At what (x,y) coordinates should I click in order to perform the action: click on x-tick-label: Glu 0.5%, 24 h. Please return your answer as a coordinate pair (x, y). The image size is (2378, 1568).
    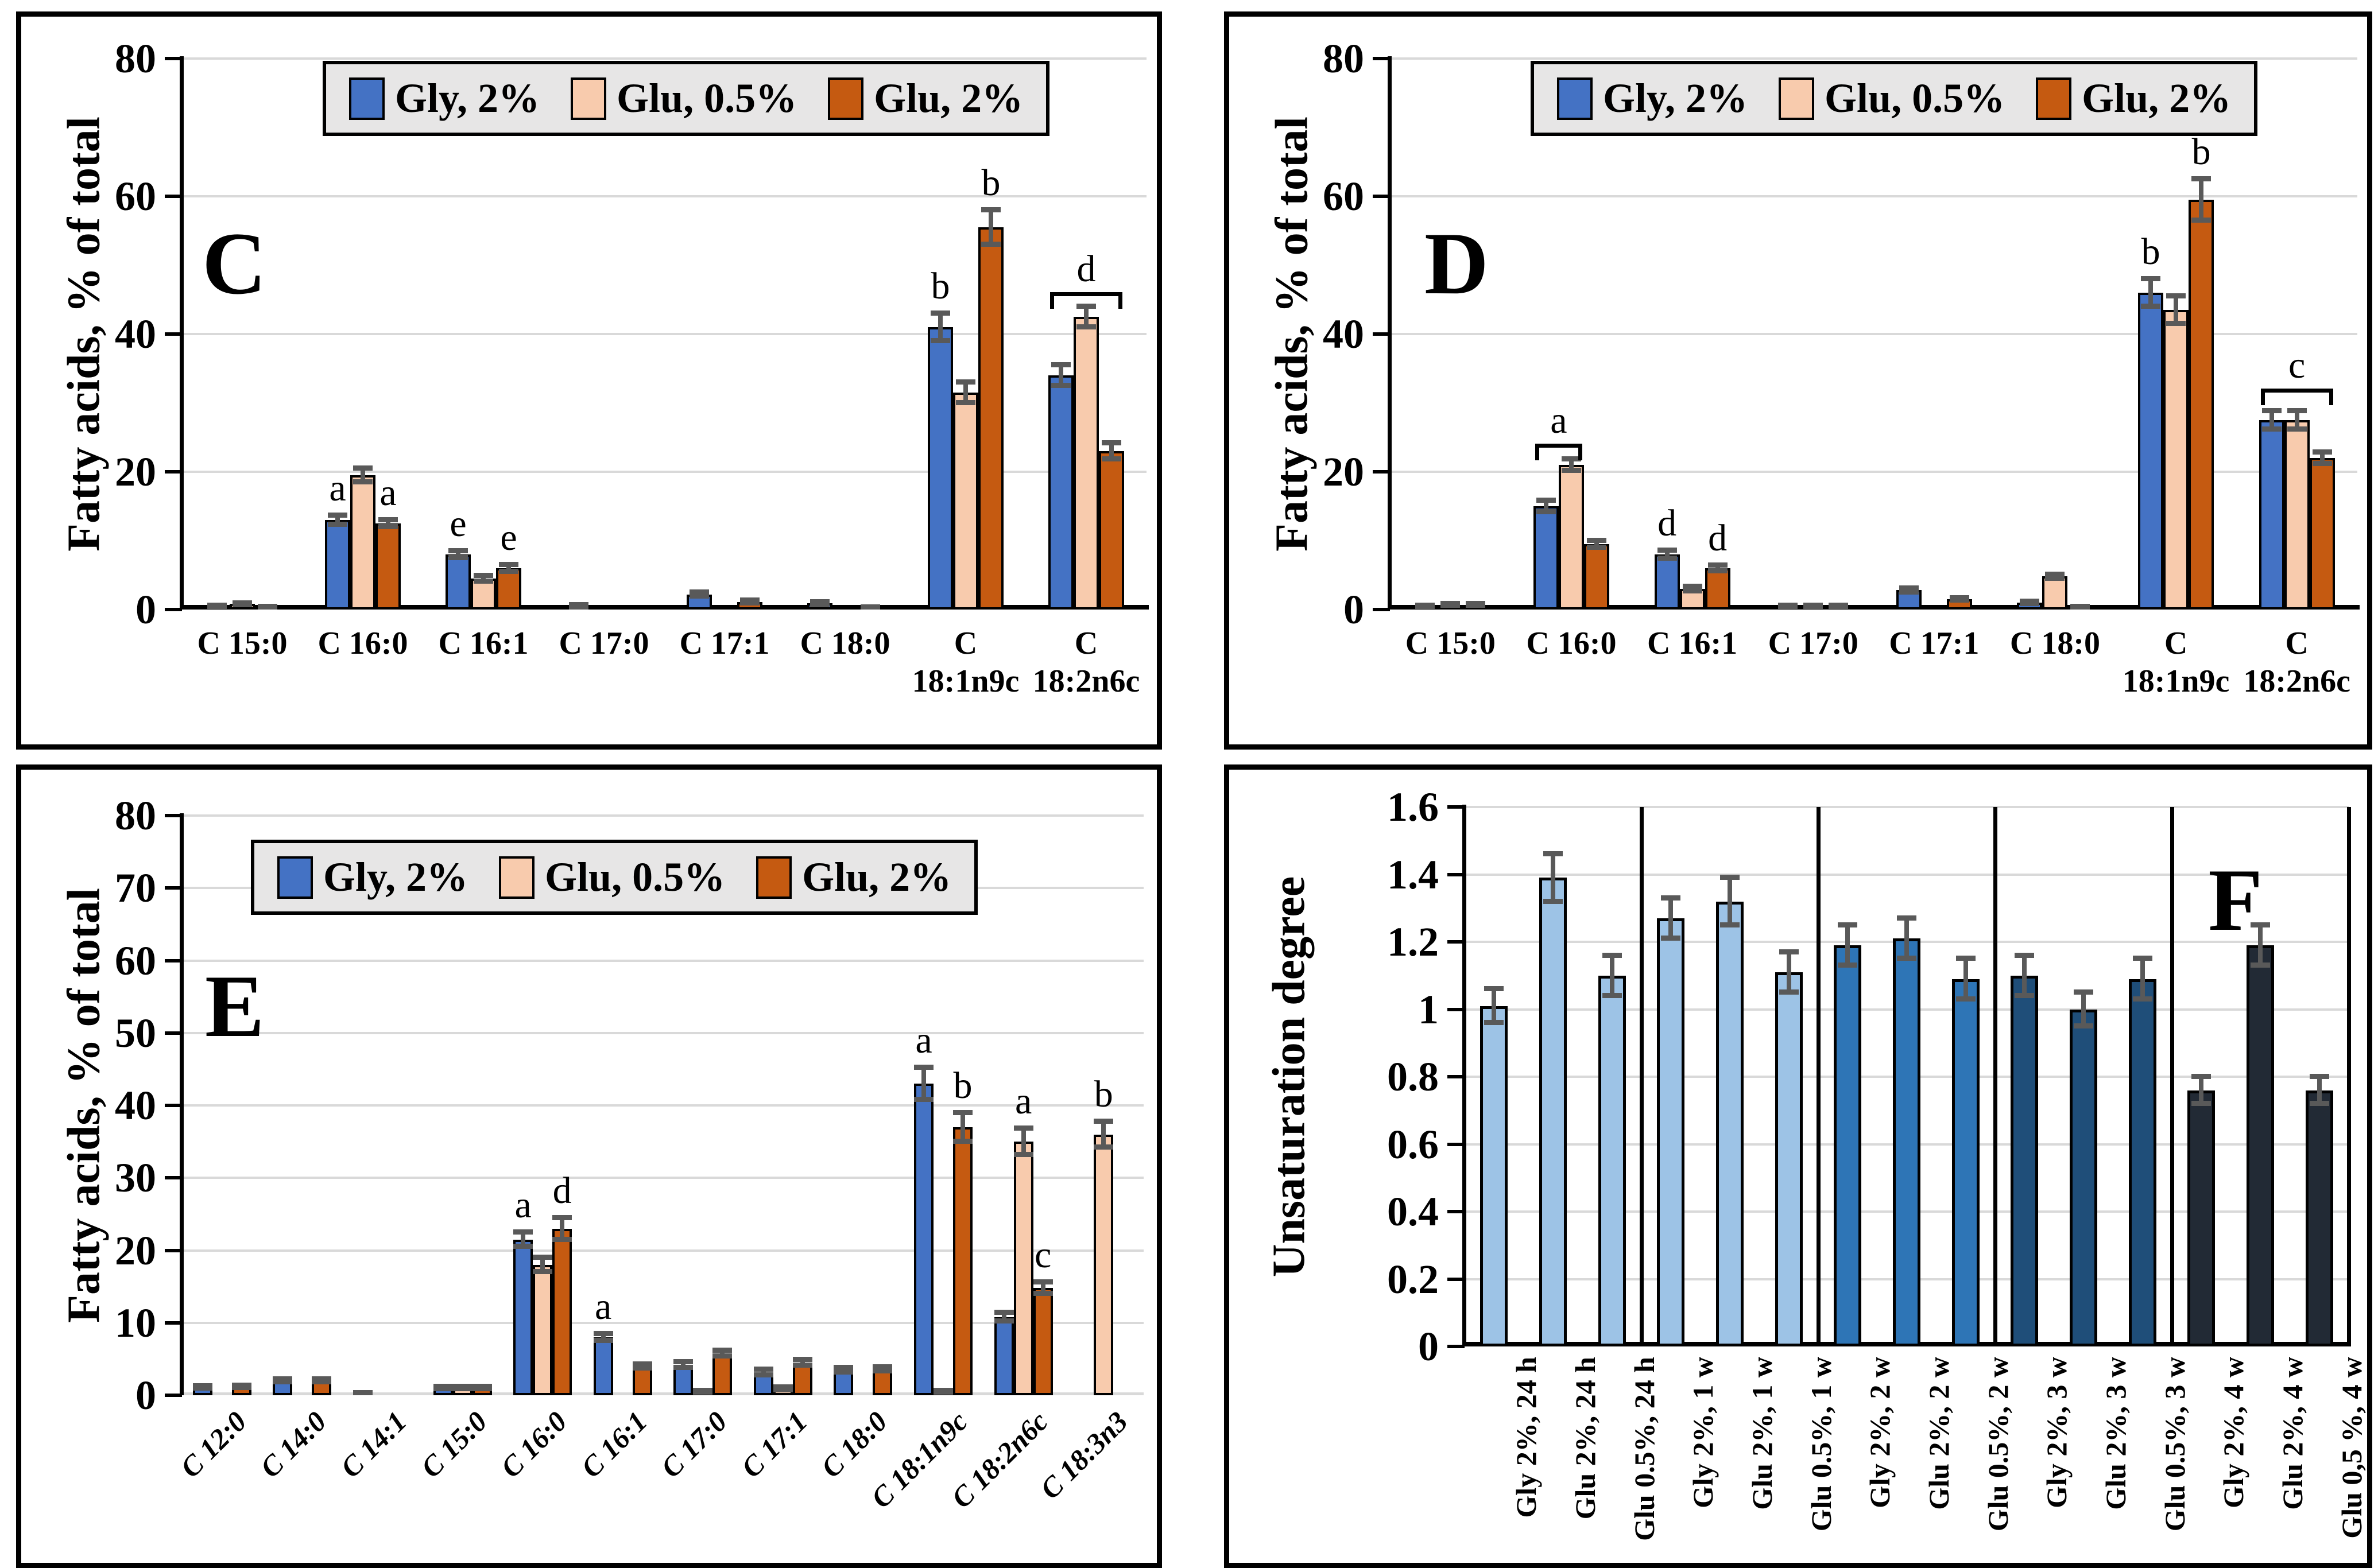
    Looking at the image, I should click on (1644, 1449).